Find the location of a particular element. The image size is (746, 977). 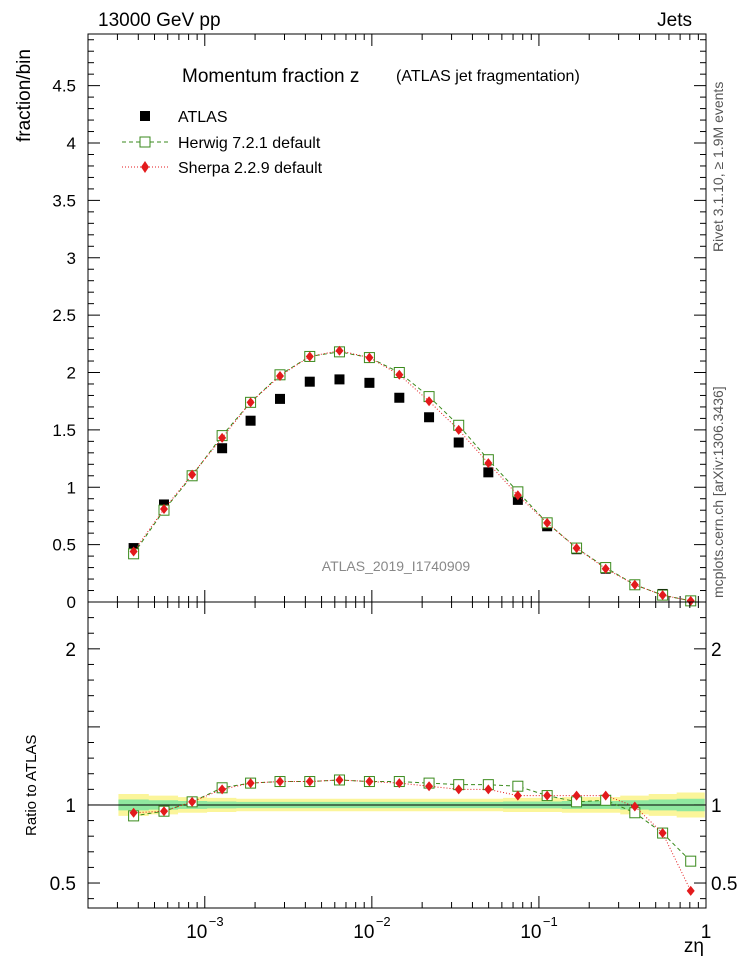

ratio-uncertainty-bands is located at coordinates (397, 805).